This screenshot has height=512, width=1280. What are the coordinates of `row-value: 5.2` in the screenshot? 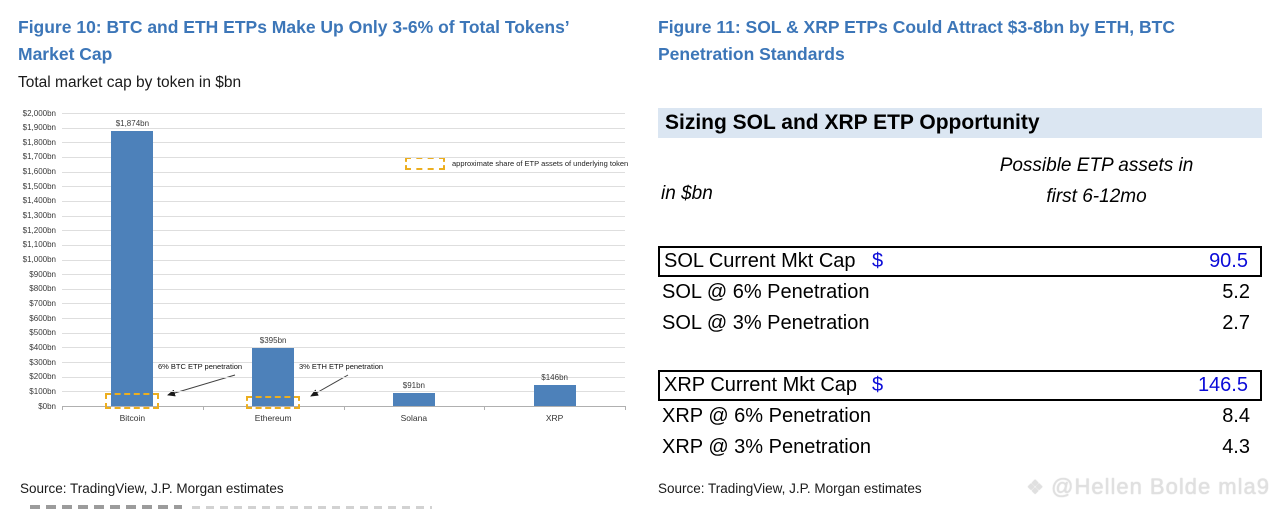 It's located at (1236, 292).